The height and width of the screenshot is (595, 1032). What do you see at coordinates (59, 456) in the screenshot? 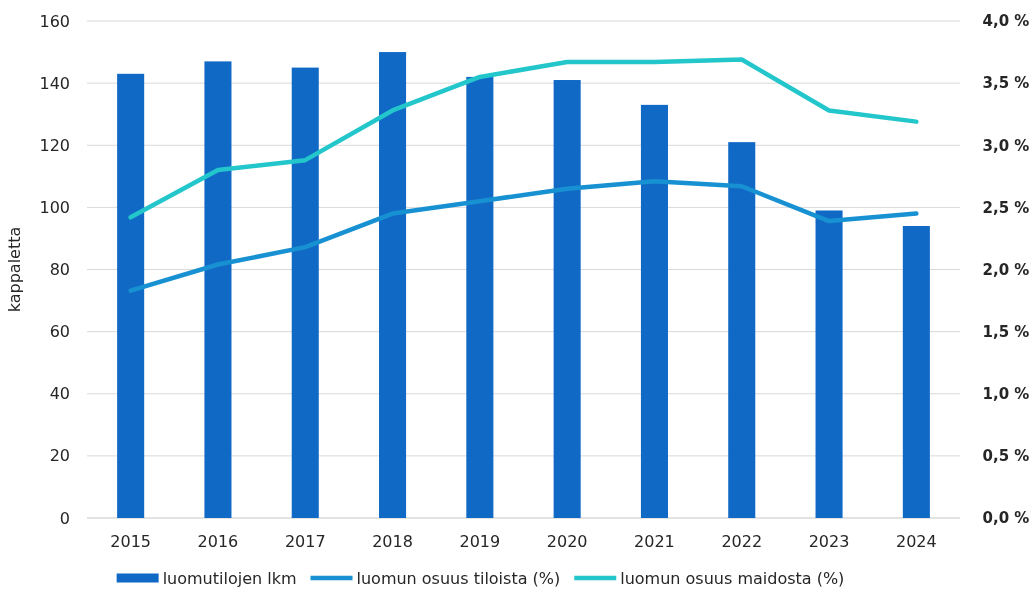
I see `y-tick-label: 20` at bounding box center [59, 456].